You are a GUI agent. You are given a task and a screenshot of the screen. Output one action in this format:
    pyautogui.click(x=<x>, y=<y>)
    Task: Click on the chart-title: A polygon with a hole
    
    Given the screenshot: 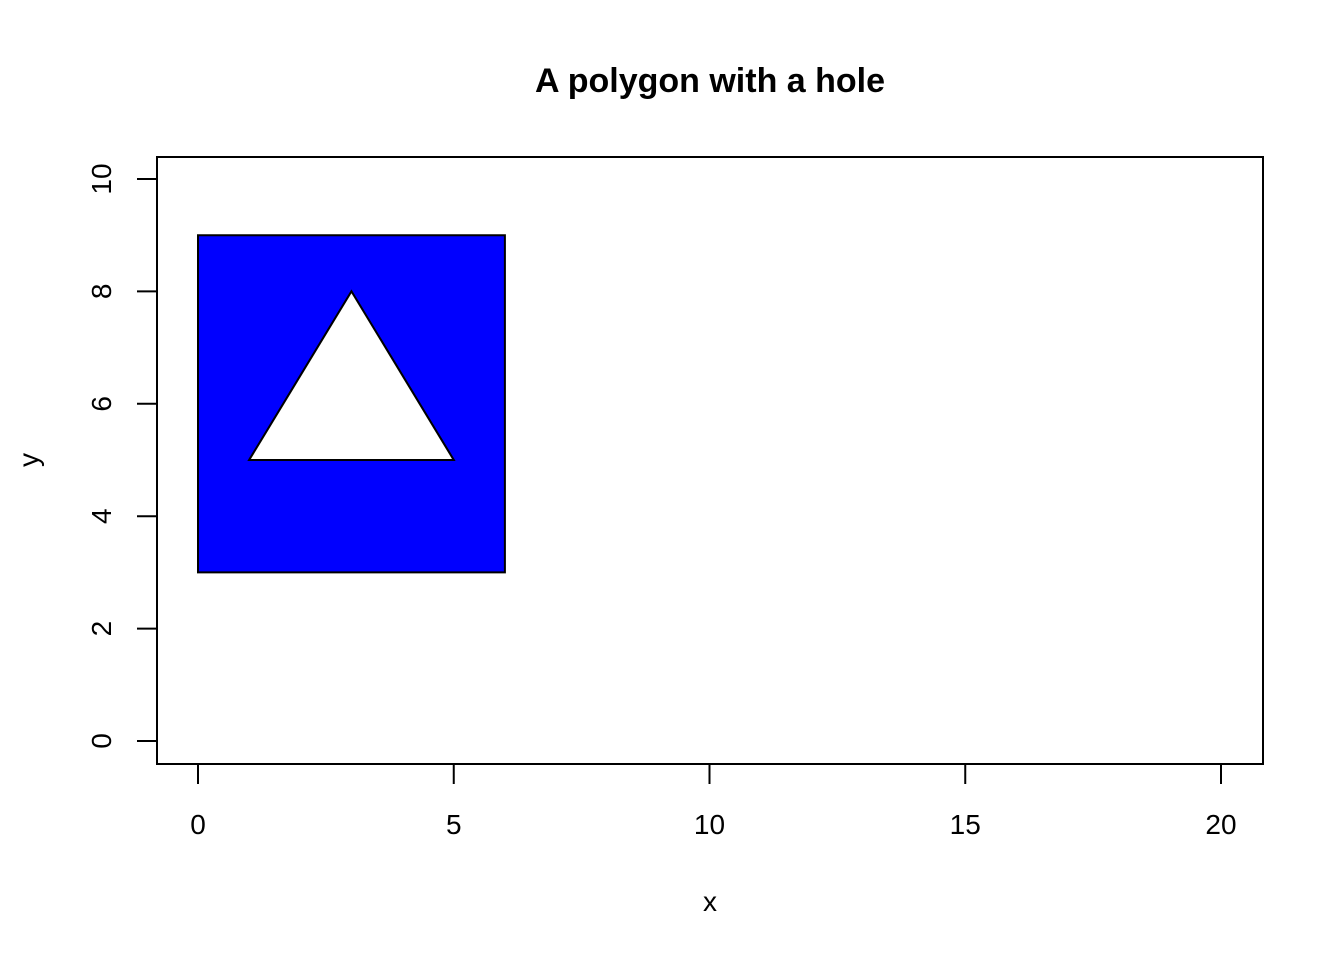 What is the action you would take?
    pyautogui.click(x=710, y=81)
    